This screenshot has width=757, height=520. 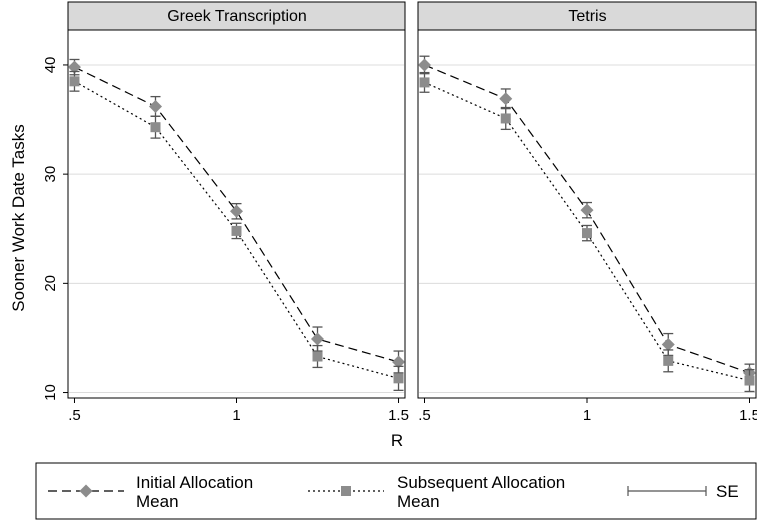 I want to click on point-initial-0-tetris, so click(x=424, y=65).